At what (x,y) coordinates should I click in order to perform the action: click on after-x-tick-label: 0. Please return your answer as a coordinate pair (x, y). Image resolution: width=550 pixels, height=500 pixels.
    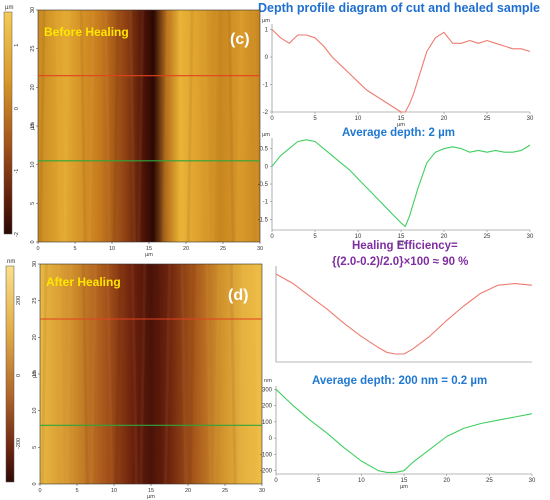
    Looking at the image, I should click on (39, 491).